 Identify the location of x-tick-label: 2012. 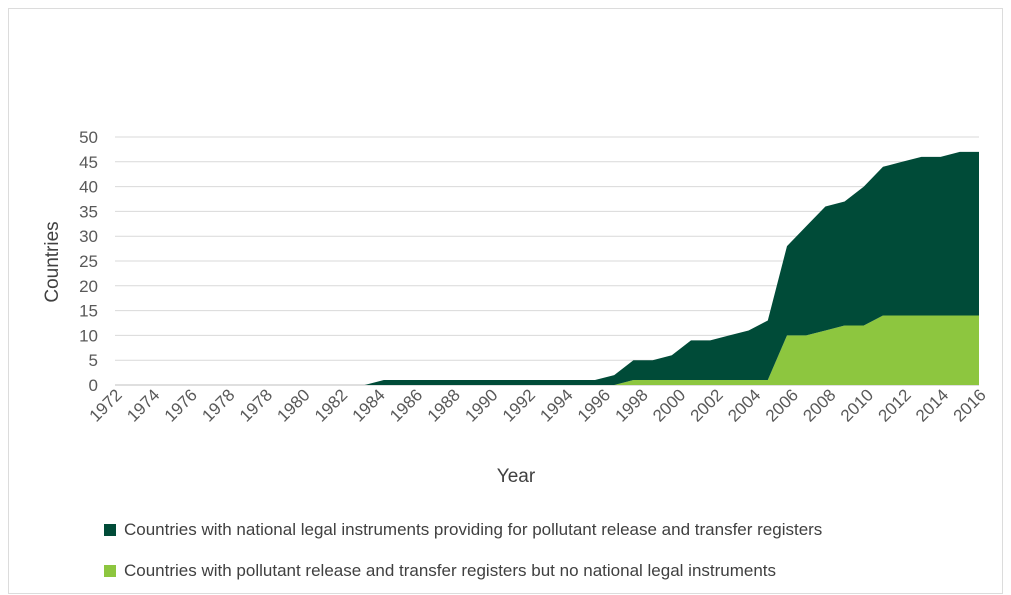
(895, 405).